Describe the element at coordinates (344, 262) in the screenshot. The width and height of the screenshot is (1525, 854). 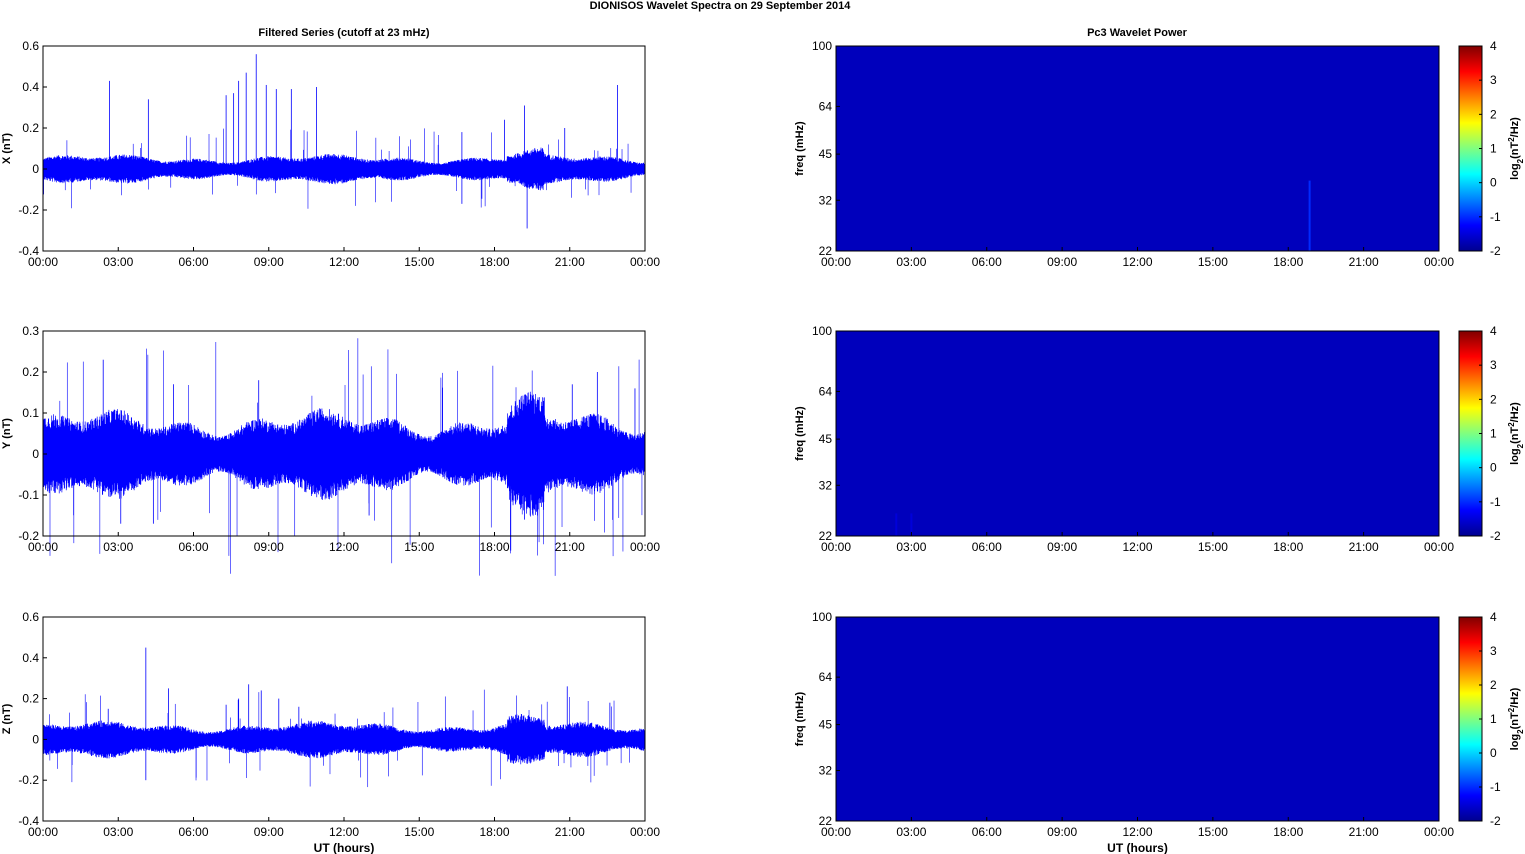
I see `series-panel-x-xtick-label: 12:00` at that location.